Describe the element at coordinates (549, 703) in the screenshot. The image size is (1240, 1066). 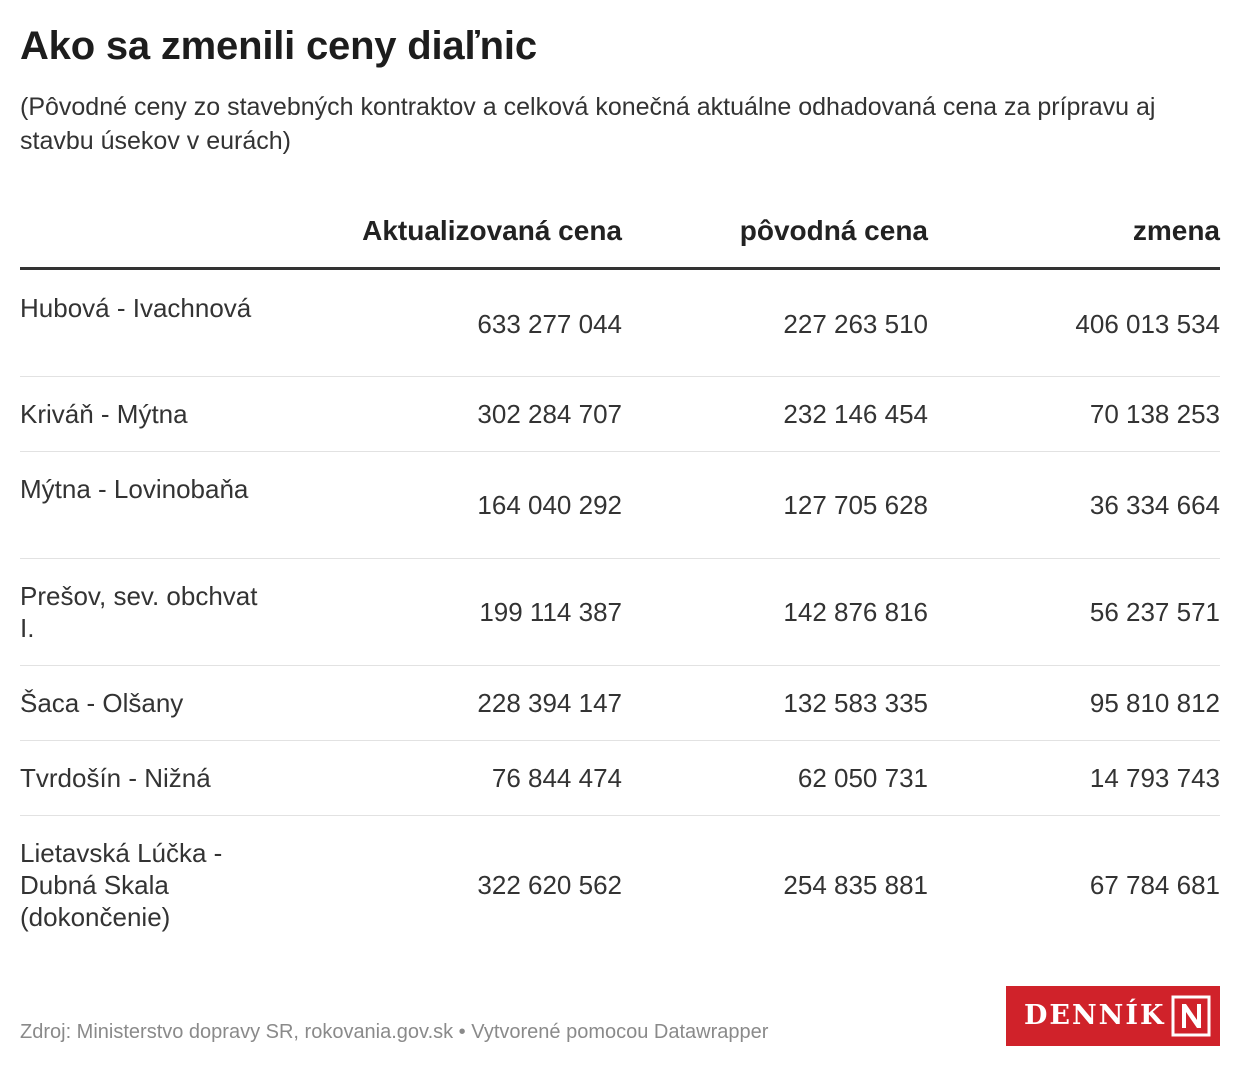
I see `updated-price-value: 228 394 147` at that location.